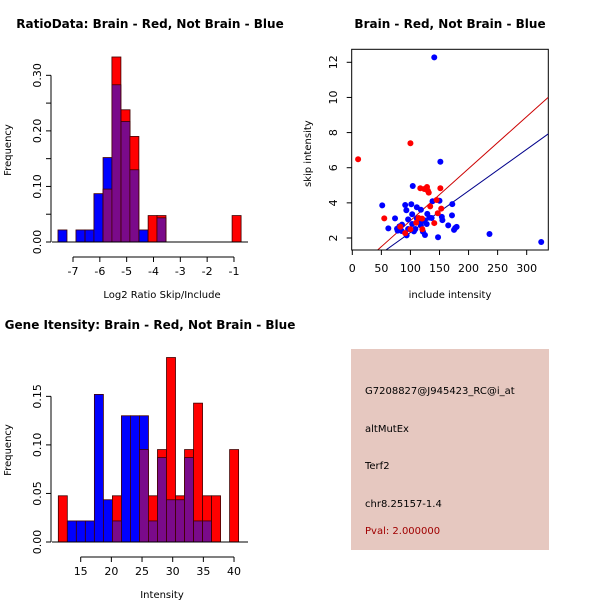 The height and width of the screenshot is (600, 600). Describe the element at coordinates (449, 24) in the screenshot. I see `chart-title: Brain - Red, Not Brain - Blue` at that location.